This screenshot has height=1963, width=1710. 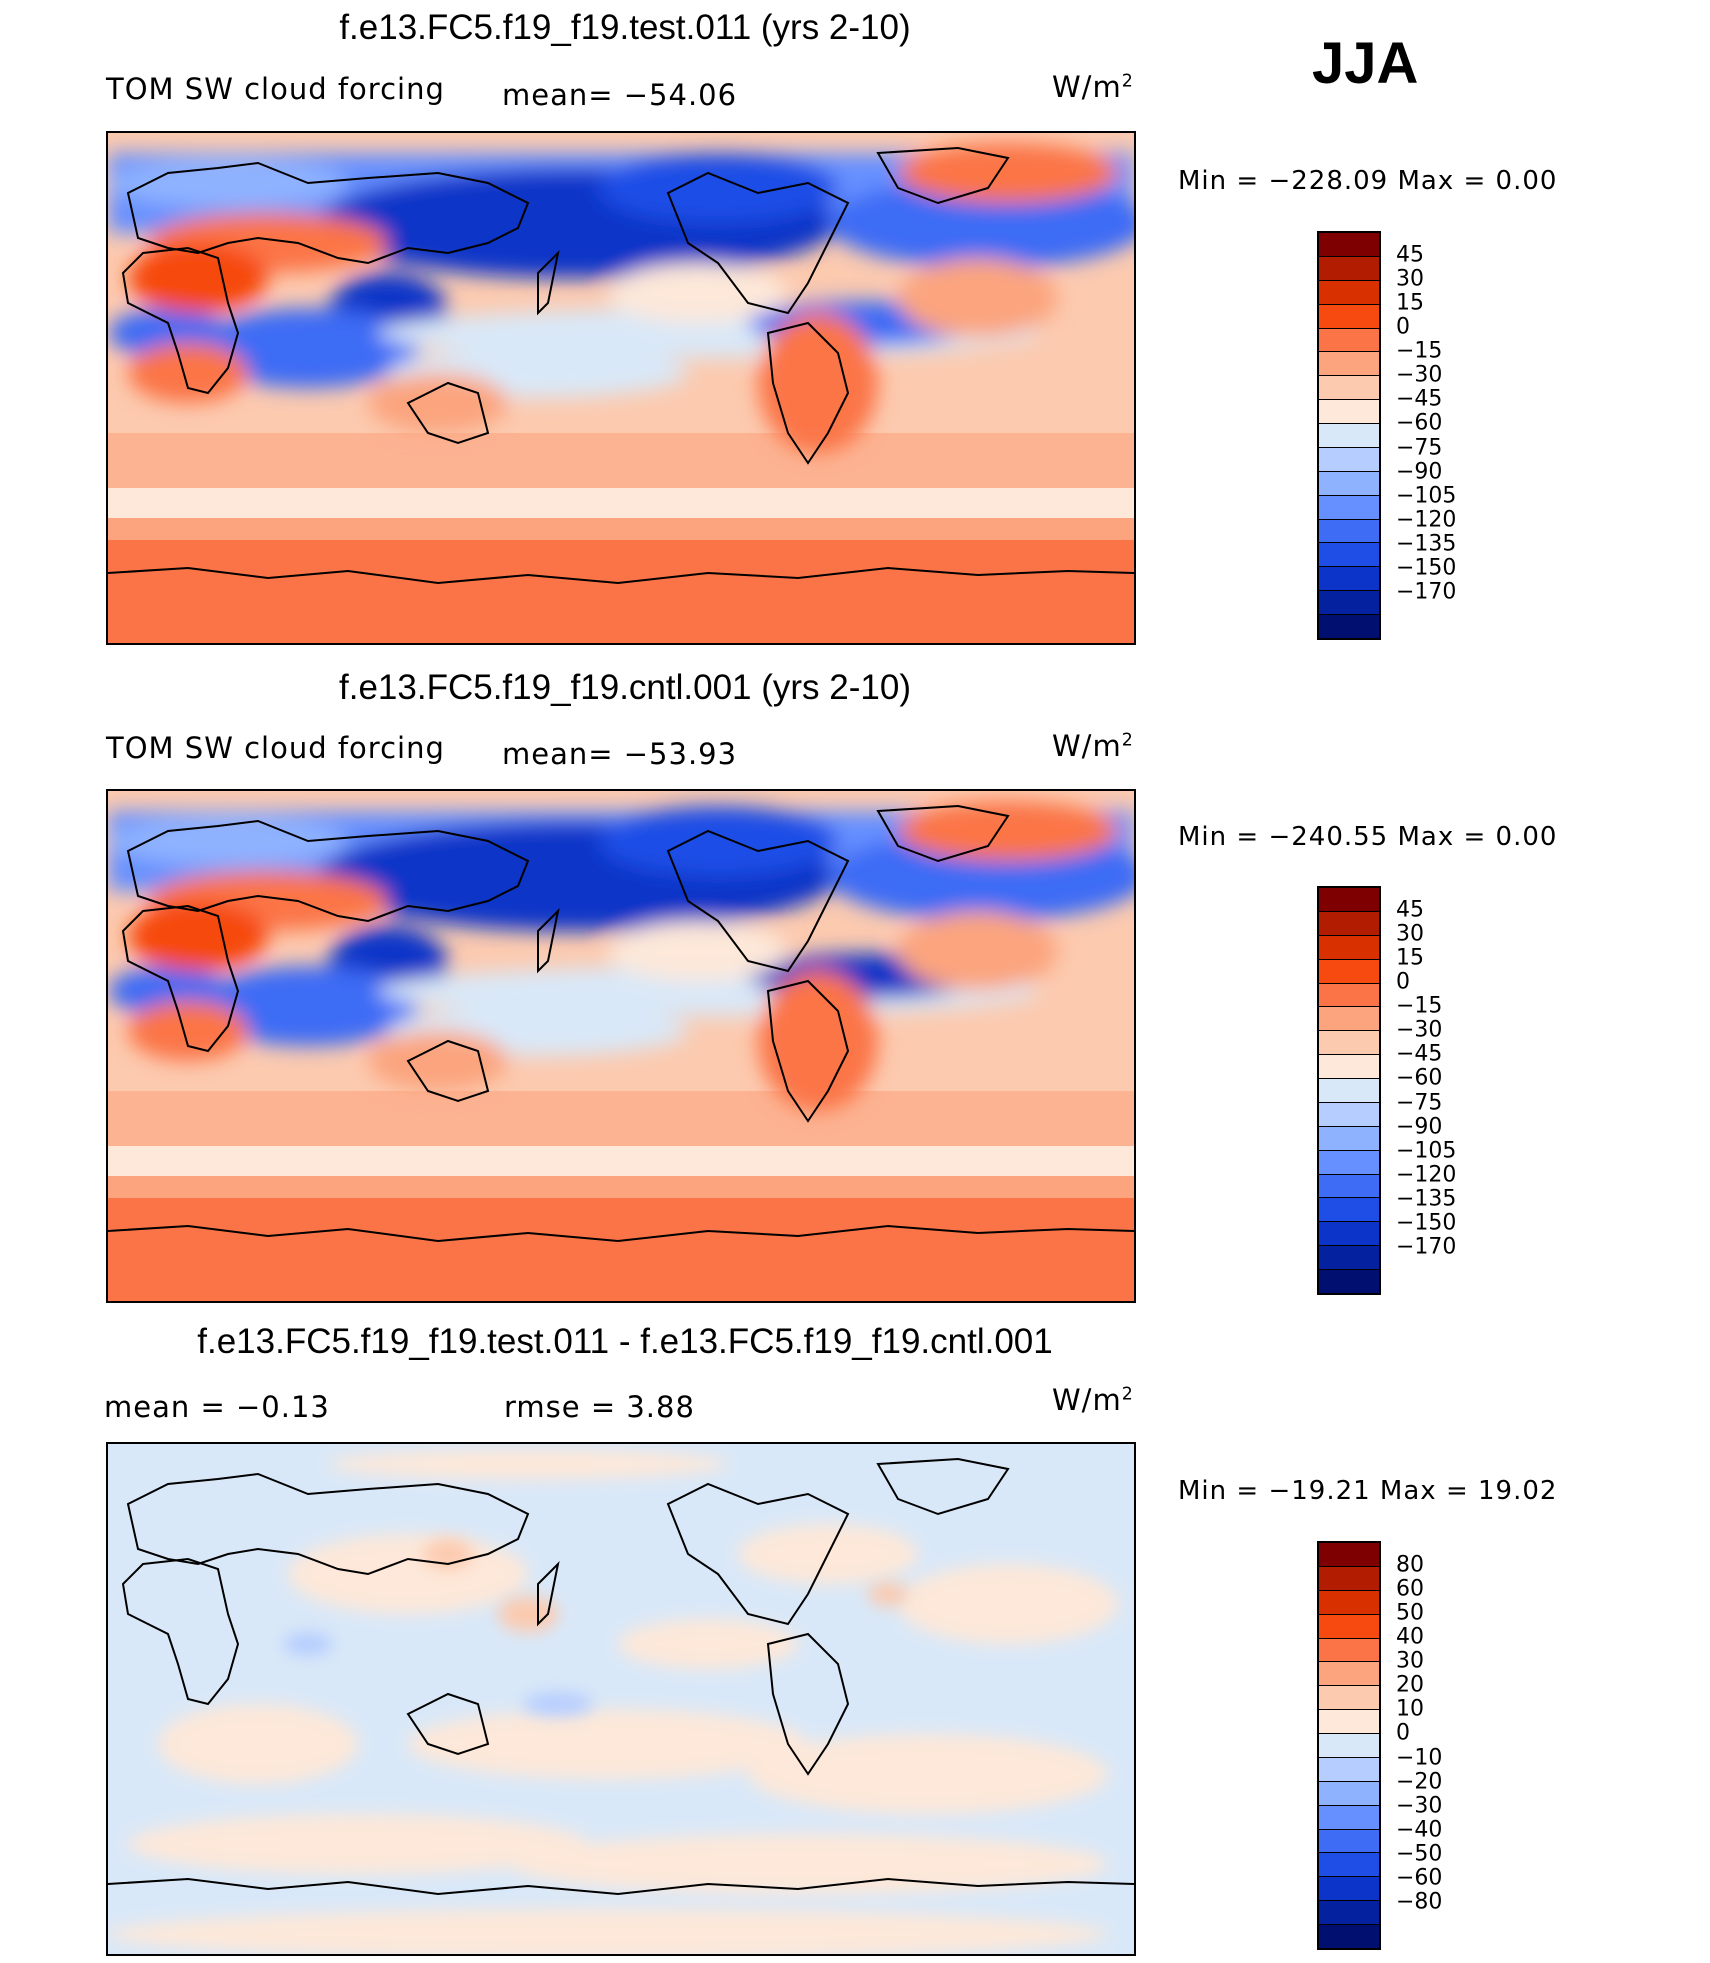 What do you see at coordinates (625, 687) in the screenshot?
I see `panel-2-title: f.e13.FC5.f19_f19.cntl.001 (yrs 2-10)` at bounding box center [625, 687].